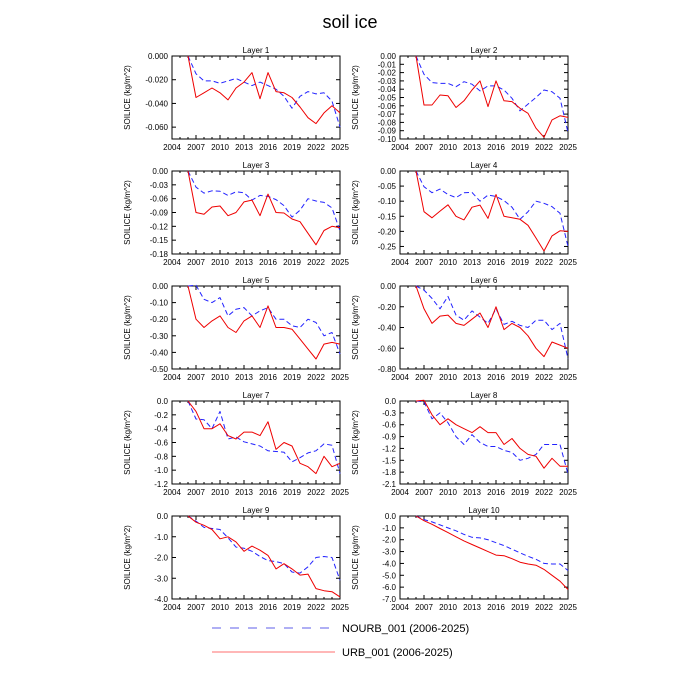 The height and width of the screenshot is (700, 700). Describe the element at coordinates (127, 442) in the screenshot. I see `layer-7-ylabel: SOILICE (kg/m^2)` at that location.